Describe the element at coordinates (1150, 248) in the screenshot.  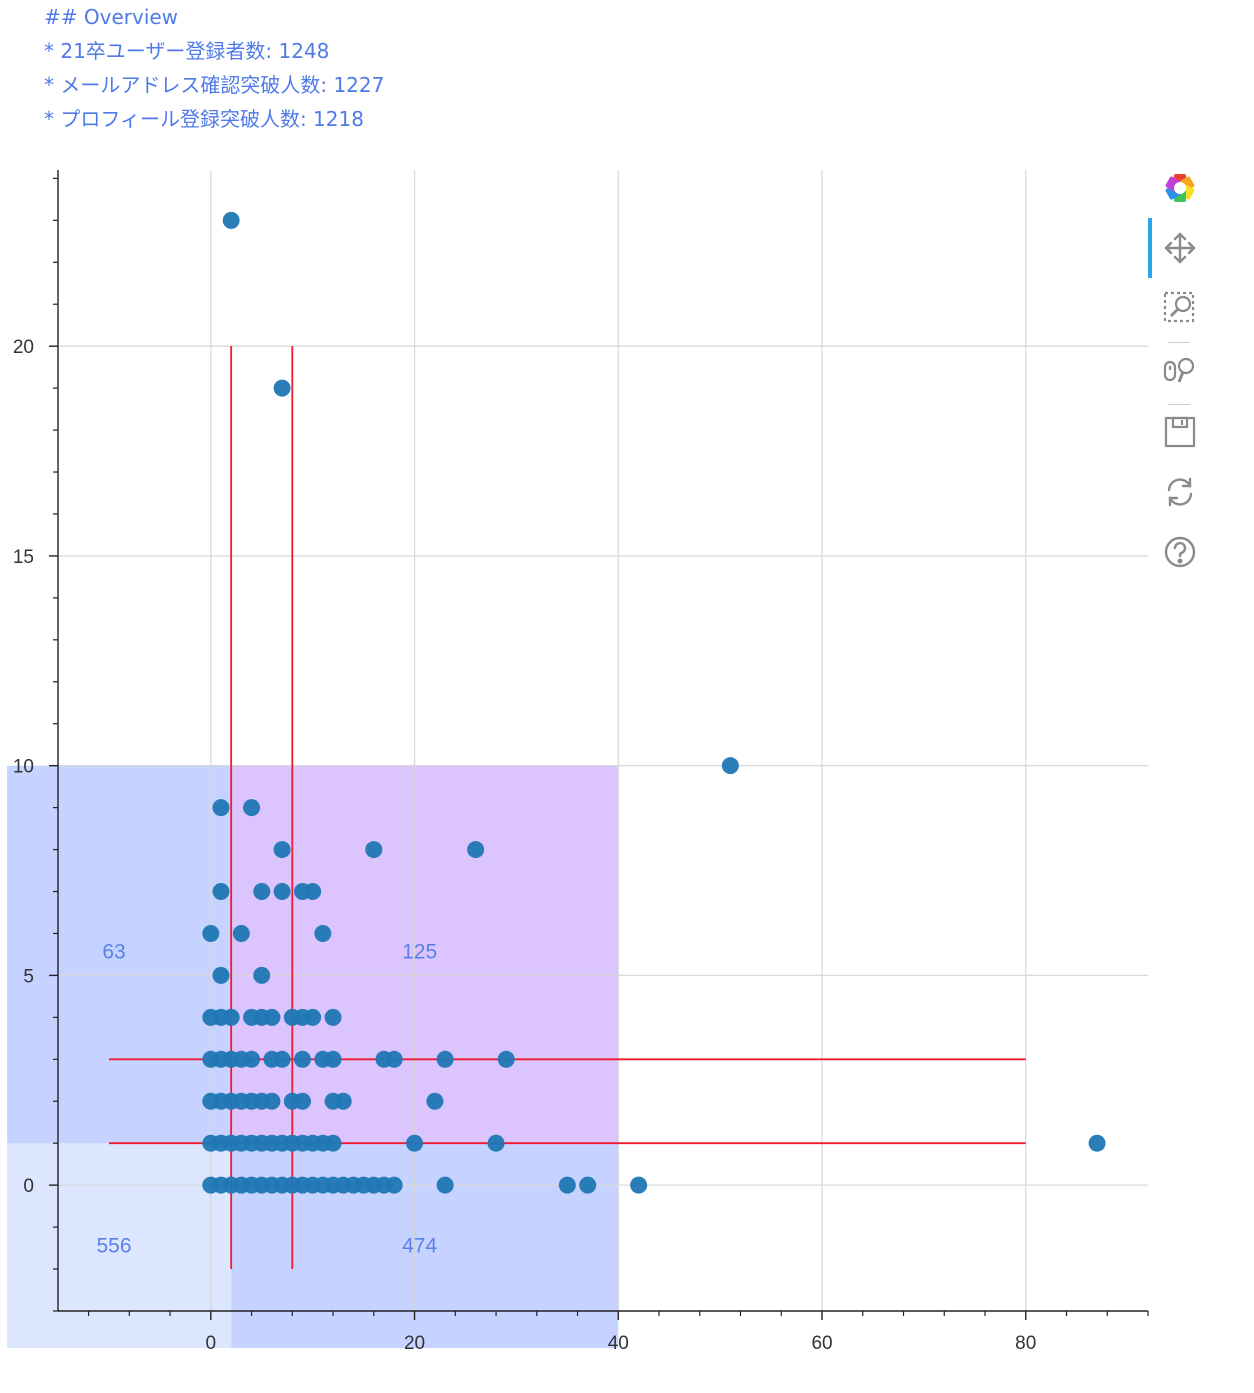
I see `active-tool-indicator` at that location.